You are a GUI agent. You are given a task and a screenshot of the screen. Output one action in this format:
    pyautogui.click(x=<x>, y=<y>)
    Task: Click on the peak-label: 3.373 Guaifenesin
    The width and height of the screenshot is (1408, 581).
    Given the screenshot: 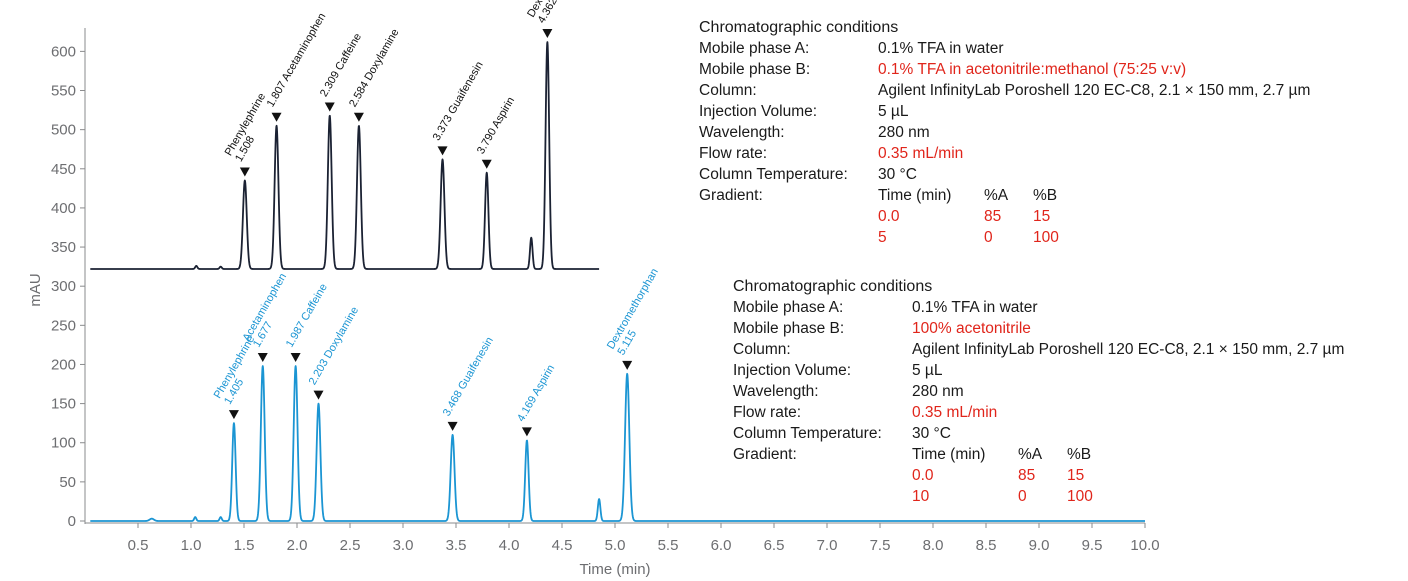 What is the action you would take?
    pyautogui.click(x=458, y=101)
    